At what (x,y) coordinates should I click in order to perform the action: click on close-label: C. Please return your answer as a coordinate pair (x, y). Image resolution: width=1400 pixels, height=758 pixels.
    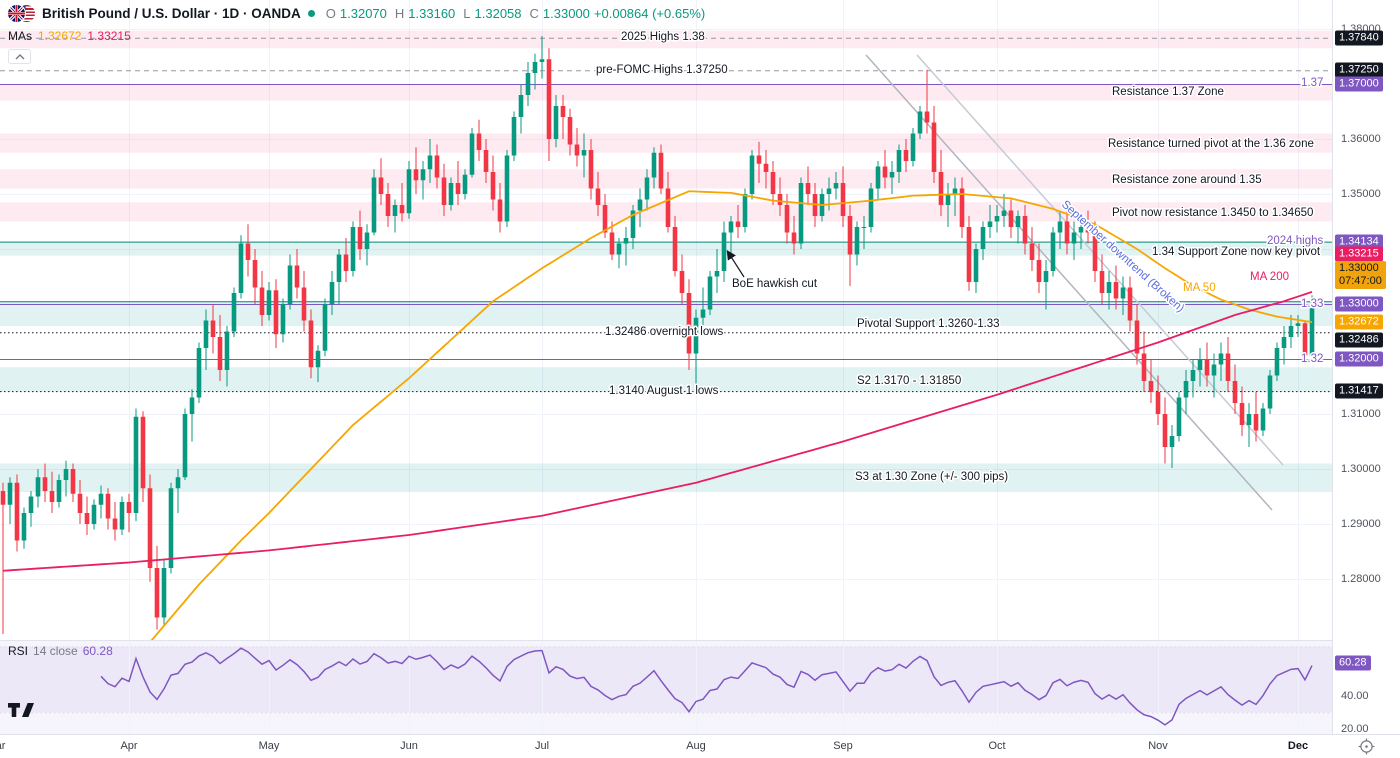
    Looking at the image, I should click on (534, 13).